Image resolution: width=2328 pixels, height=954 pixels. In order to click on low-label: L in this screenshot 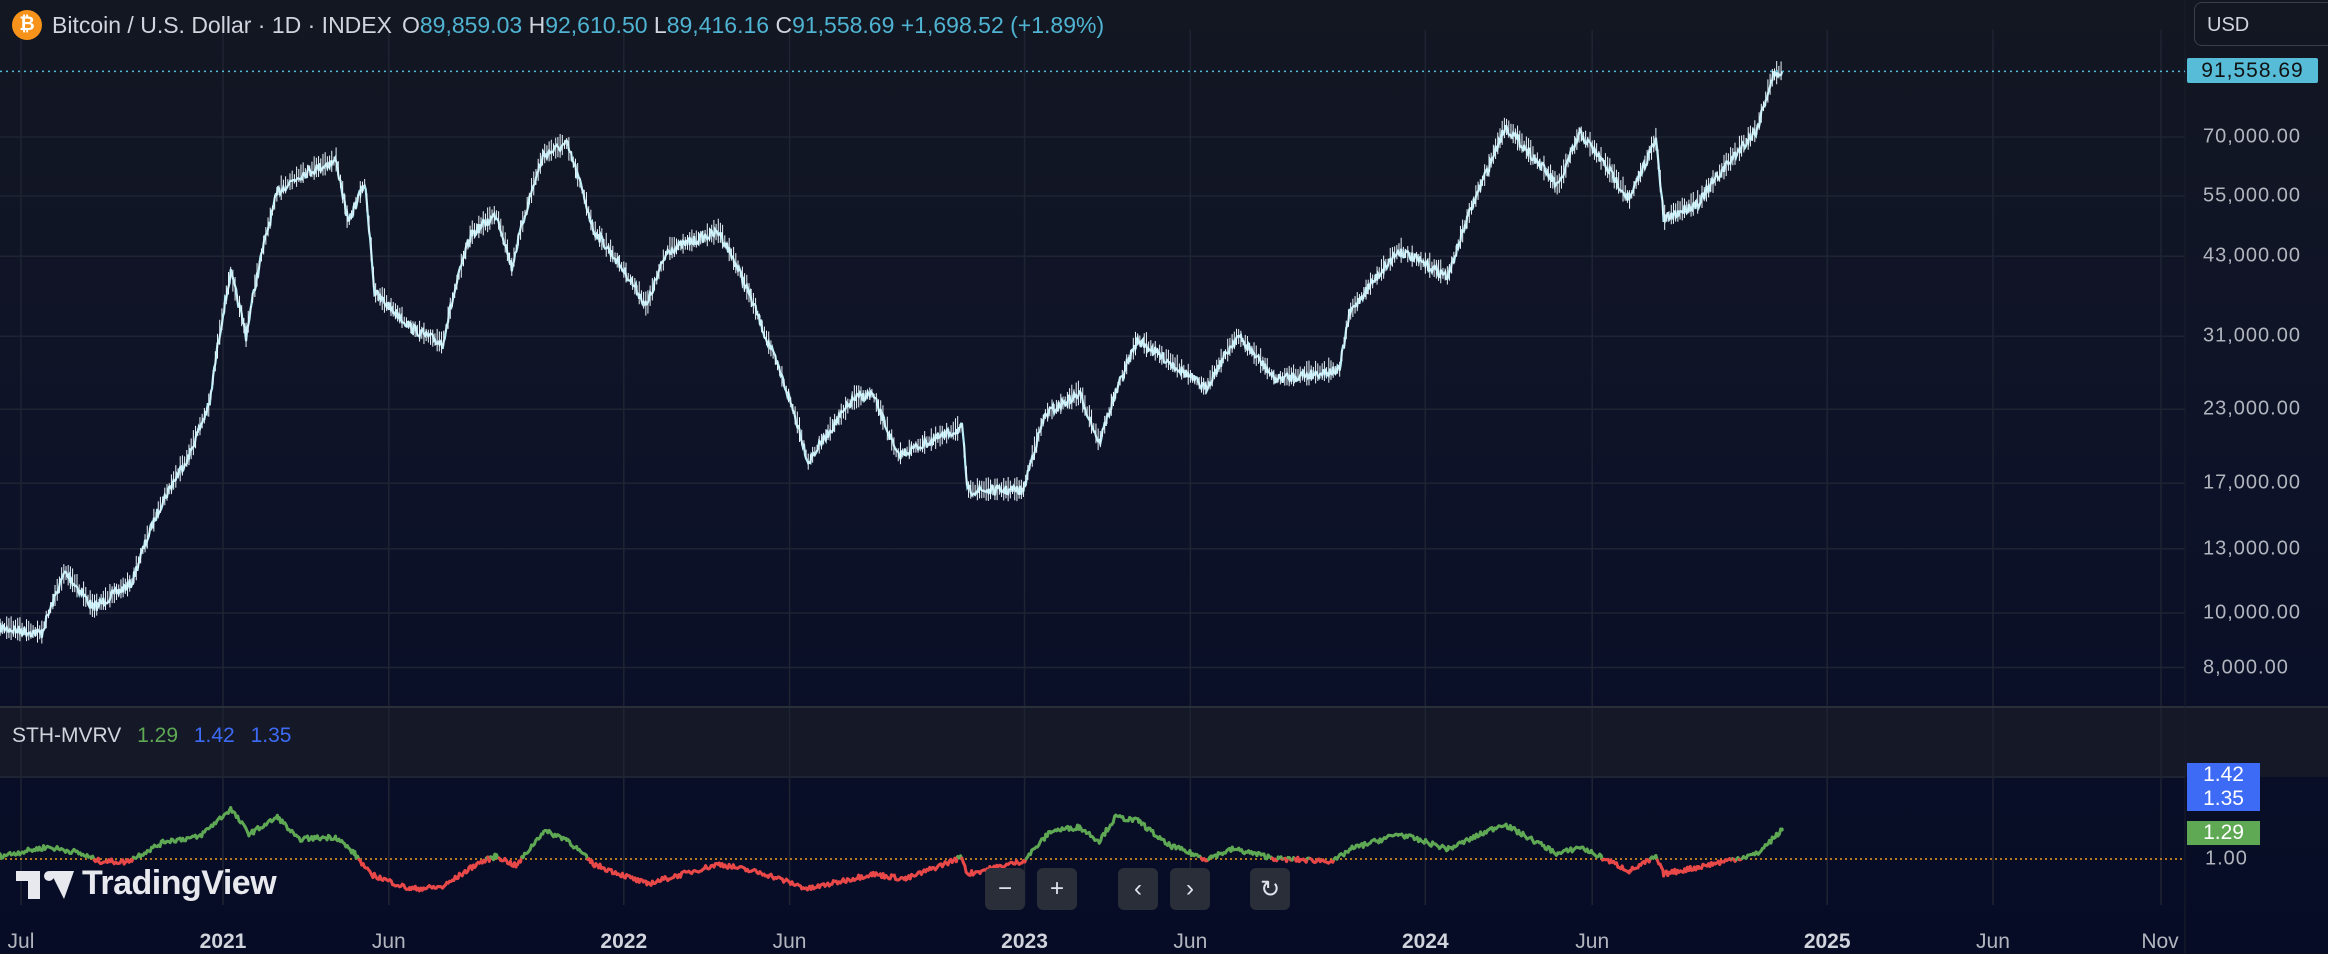, I will do `click(660, 25)`.